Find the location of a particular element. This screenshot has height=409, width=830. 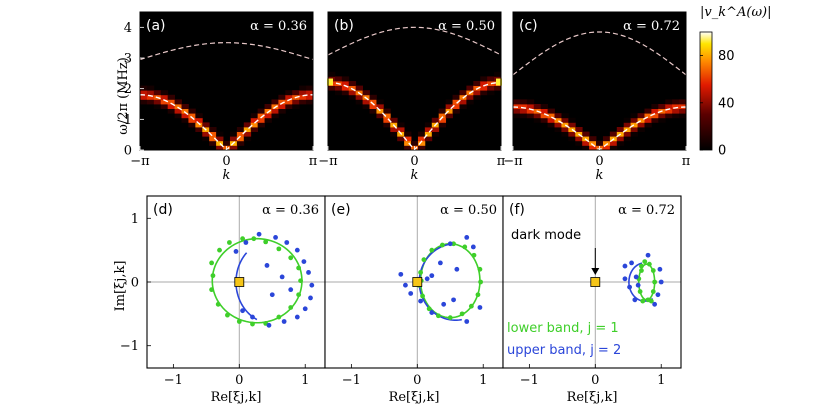

alpha-label: α = 0.50 is located at coordinates (468, 210).